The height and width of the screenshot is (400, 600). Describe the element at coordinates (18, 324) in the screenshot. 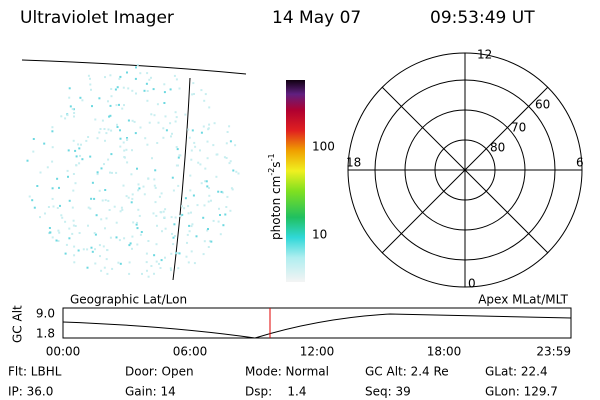

I see `y-axis-label: GC Alt` at that location.